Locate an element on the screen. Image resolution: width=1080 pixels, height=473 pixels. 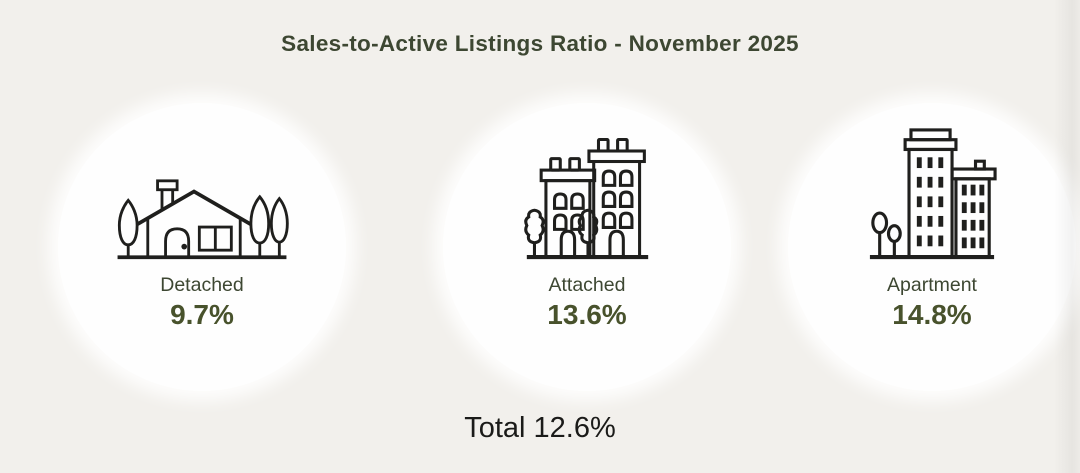
category-value: 14.8% is located at coordinates (932, 314).